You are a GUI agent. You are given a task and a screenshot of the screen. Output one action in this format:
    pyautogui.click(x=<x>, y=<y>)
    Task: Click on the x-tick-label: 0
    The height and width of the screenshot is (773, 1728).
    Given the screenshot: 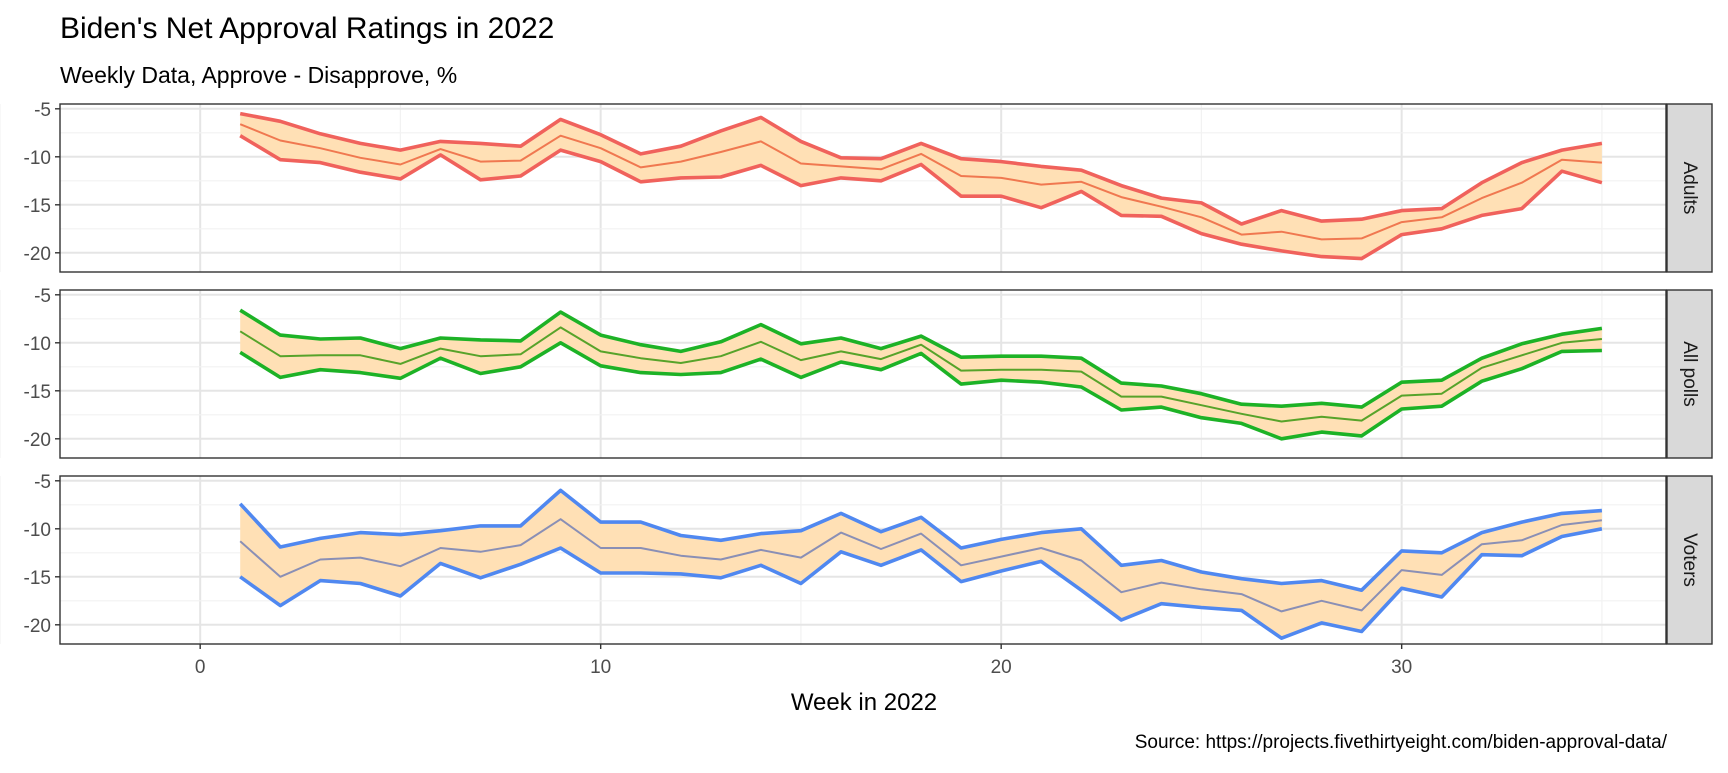 What is the action you would take?
    pyautogui.click(x=200, y=667)
    